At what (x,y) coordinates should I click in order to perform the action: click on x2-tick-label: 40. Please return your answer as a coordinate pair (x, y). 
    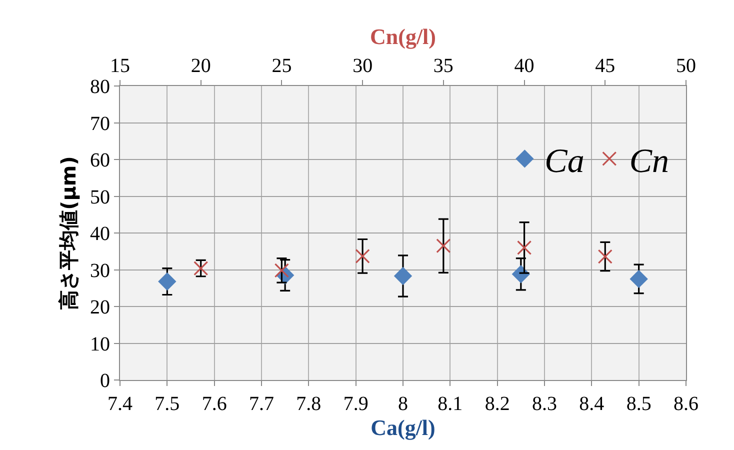
    Looking at the image, I should click on (524, 66).